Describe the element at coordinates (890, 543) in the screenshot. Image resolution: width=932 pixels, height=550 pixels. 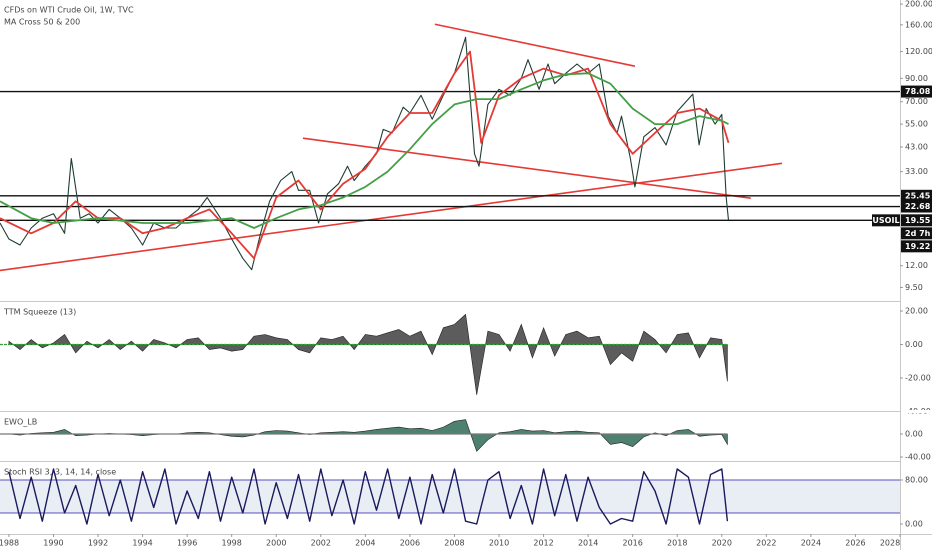
I see `x-tick-label: 2028` at that location.